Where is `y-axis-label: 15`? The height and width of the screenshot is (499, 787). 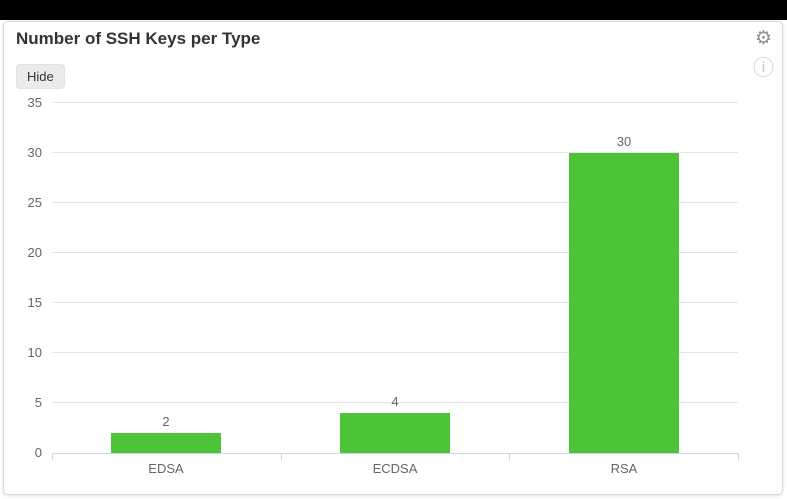 y-axis-label: 15 is located at coordinates (34, 302).